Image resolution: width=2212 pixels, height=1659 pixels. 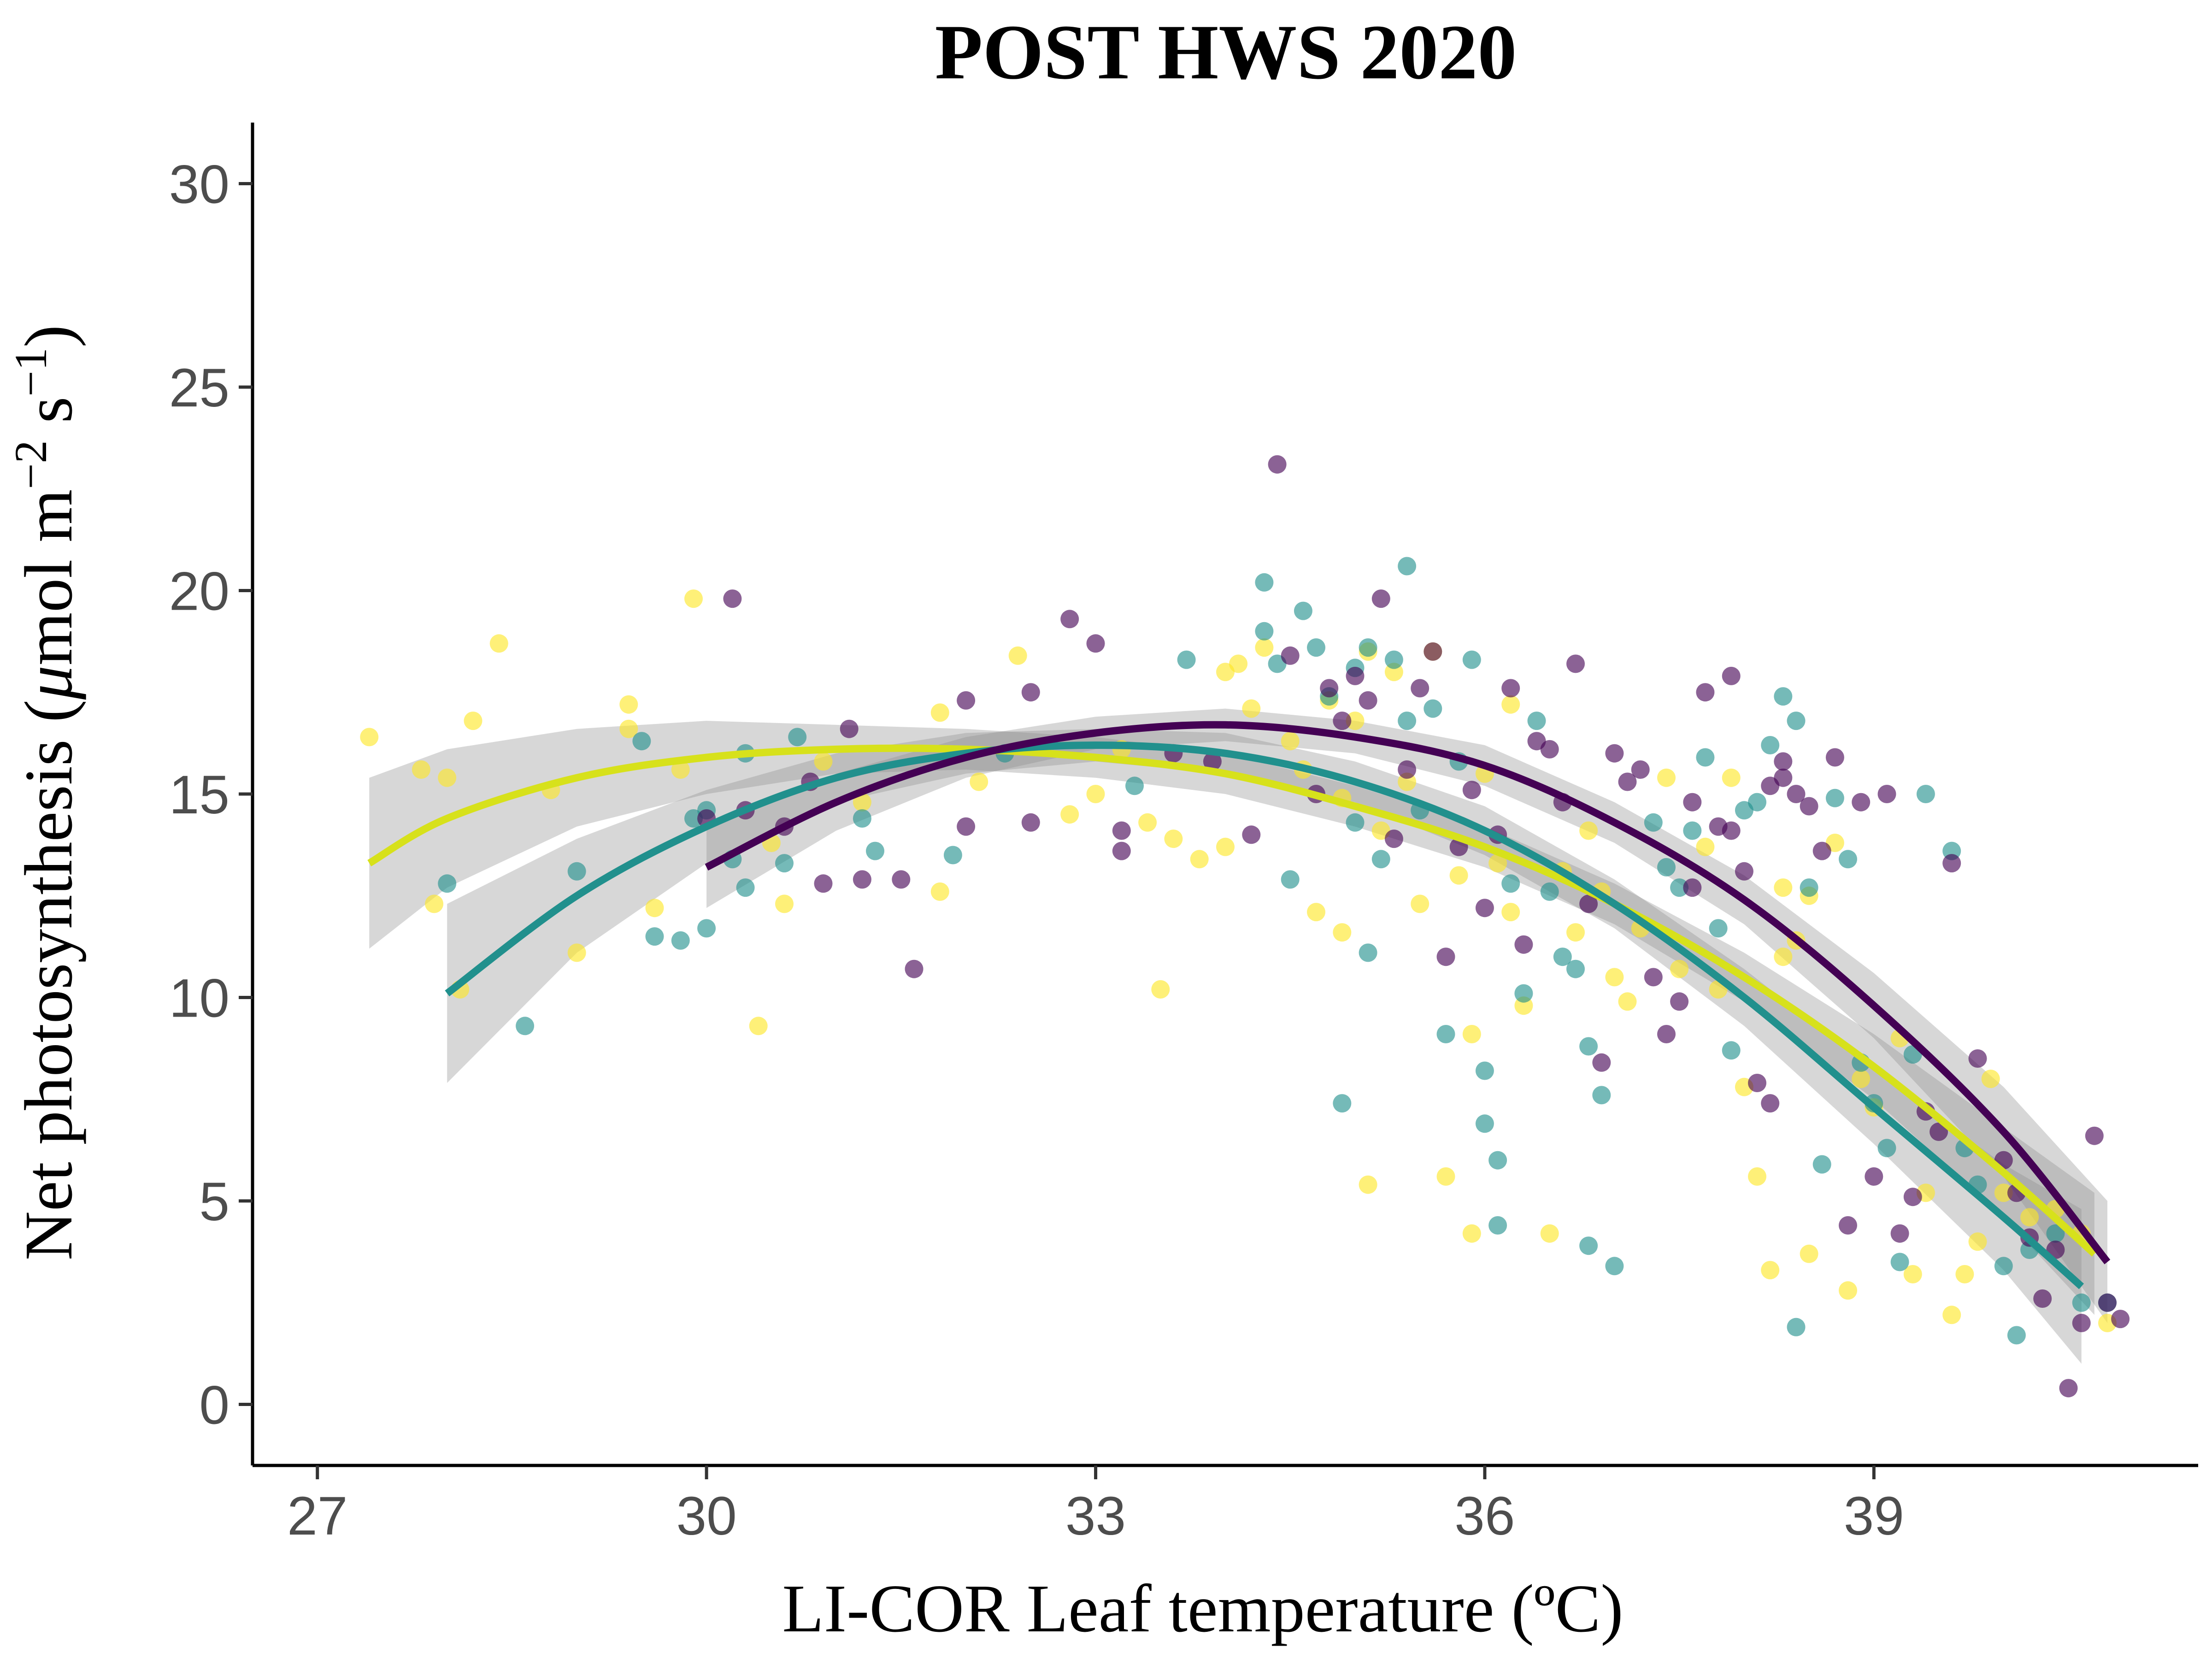 What do you see at coordinates (199, 388) in the screenshot?
I see `y-tick-label: 25` at bounding box center [199, 388].